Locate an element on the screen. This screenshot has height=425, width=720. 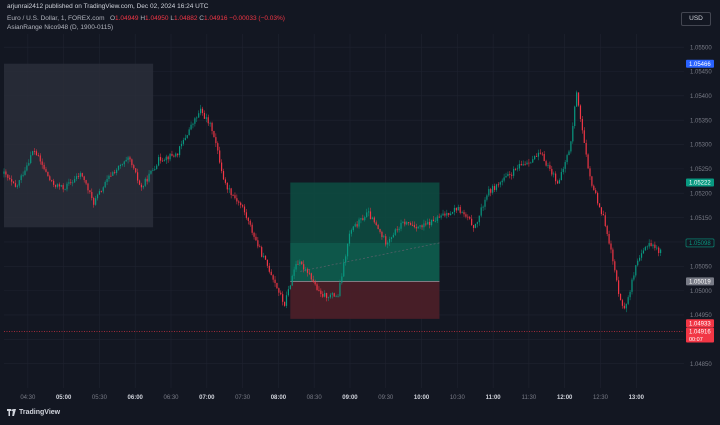
time-tick-label: 12:30 is located at coordinates (601, 398).